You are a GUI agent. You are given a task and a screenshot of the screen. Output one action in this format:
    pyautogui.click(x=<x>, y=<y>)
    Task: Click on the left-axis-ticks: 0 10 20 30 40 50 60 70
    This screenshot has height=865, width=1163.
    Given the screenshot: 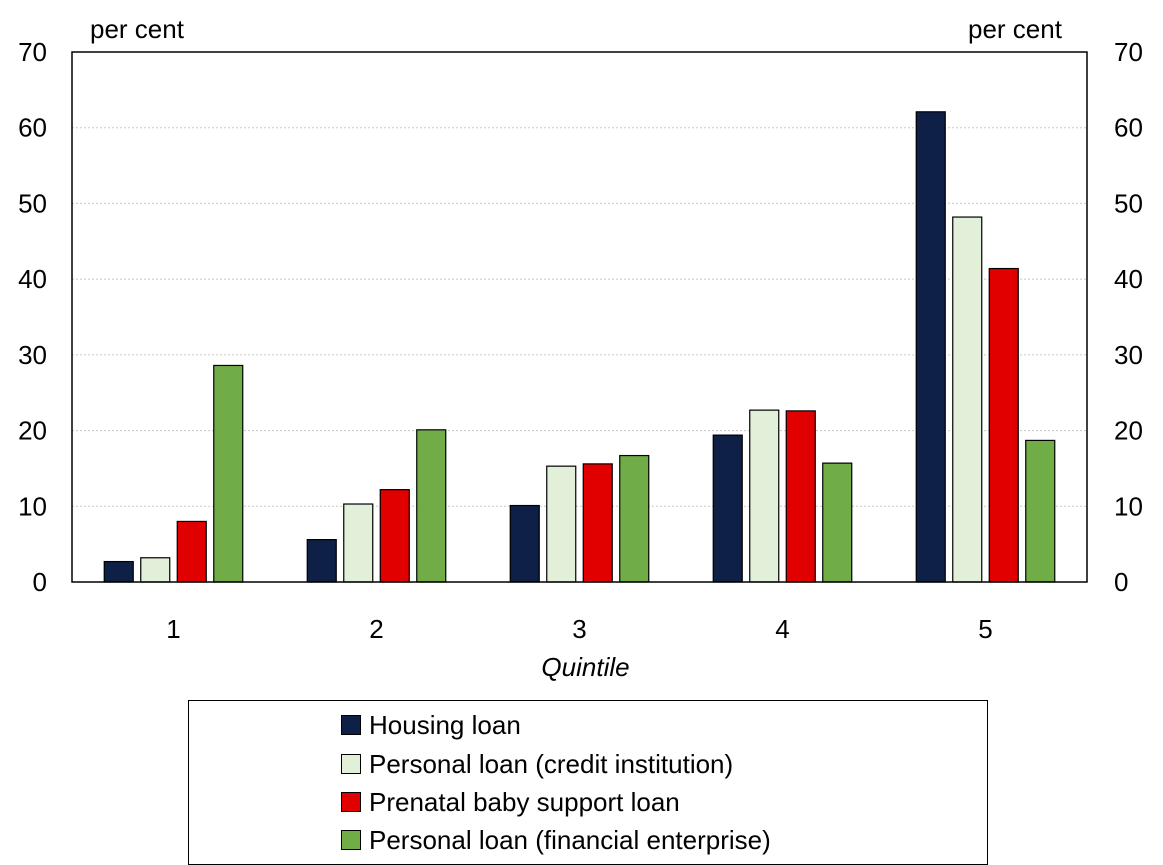 What is the action you would take?
    pyautogui.click(x=32, y=317)
    